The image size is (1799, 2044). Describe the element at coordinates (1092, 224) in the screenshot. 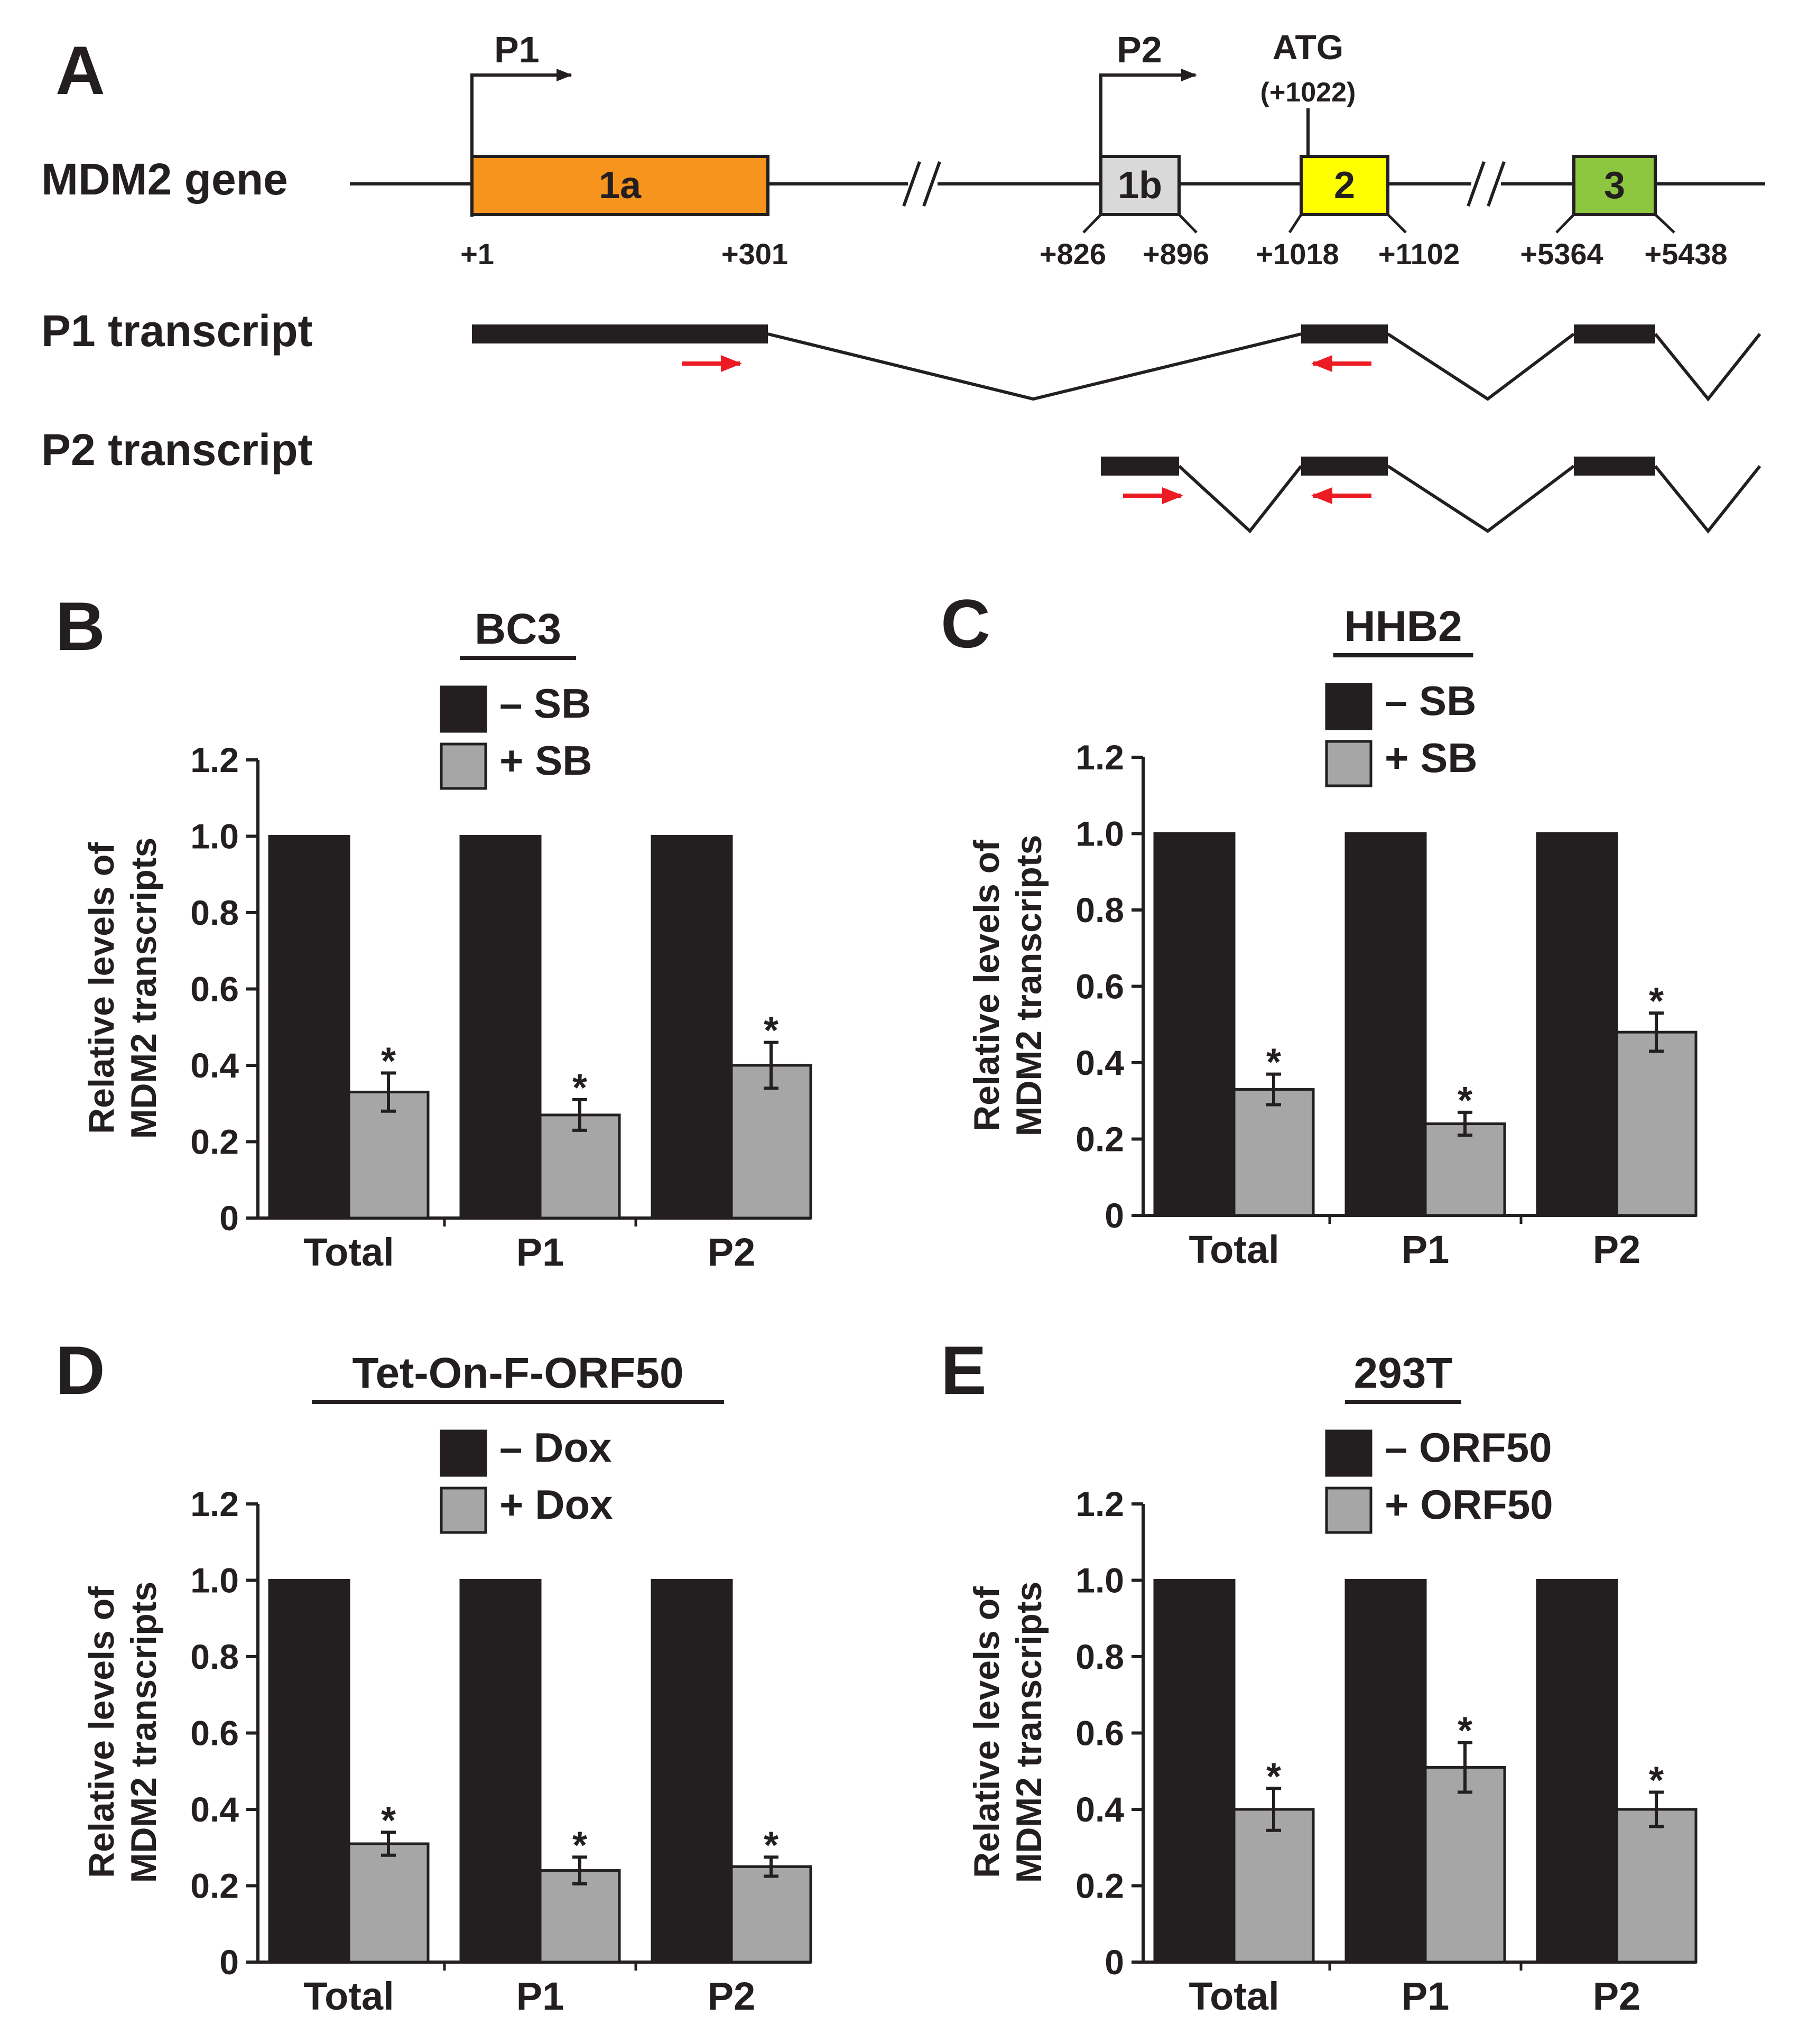

I see `exon-1b-start-tick` at that location.